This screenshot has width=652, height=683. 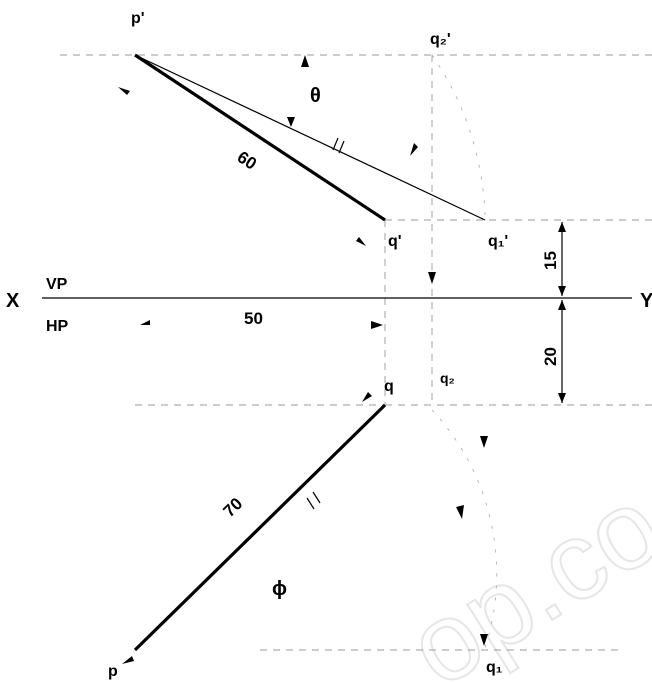 What do you see at coordinates (458, 135) in the screenshot?
I see `arc-front-view` at bounding box center [458, 135].